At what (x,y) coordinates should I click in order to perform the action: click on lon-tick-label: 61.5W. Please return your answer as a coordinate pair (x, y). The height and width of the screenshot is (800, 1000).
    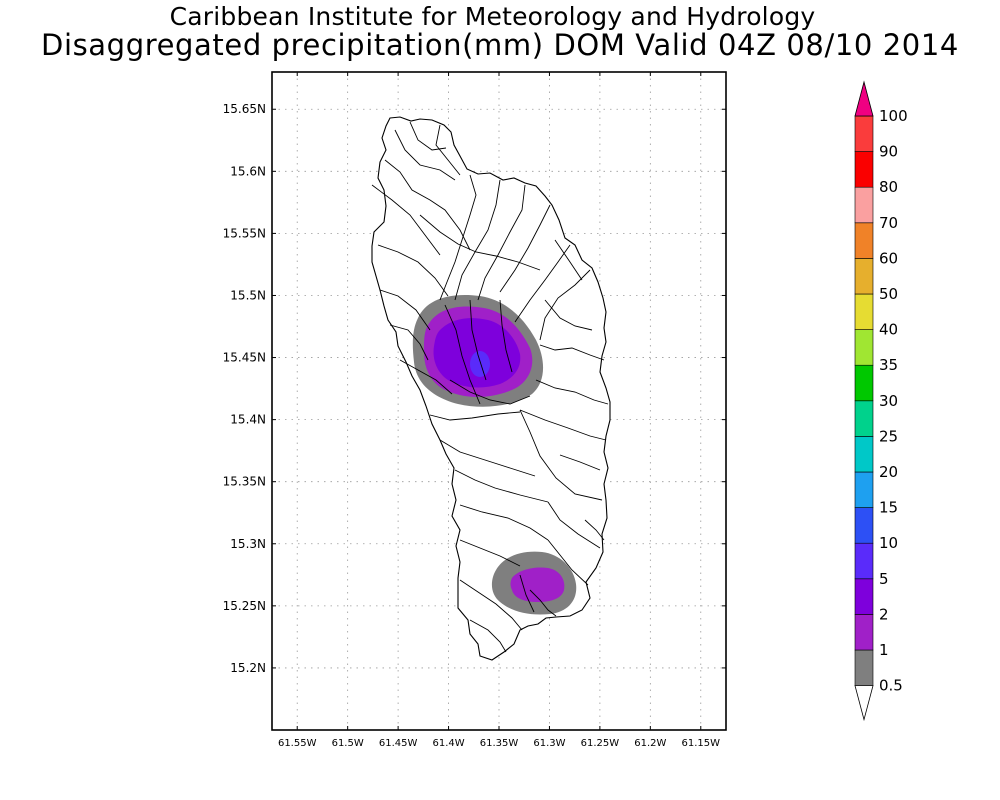
    Looking at the image, I should click on (348, 743).